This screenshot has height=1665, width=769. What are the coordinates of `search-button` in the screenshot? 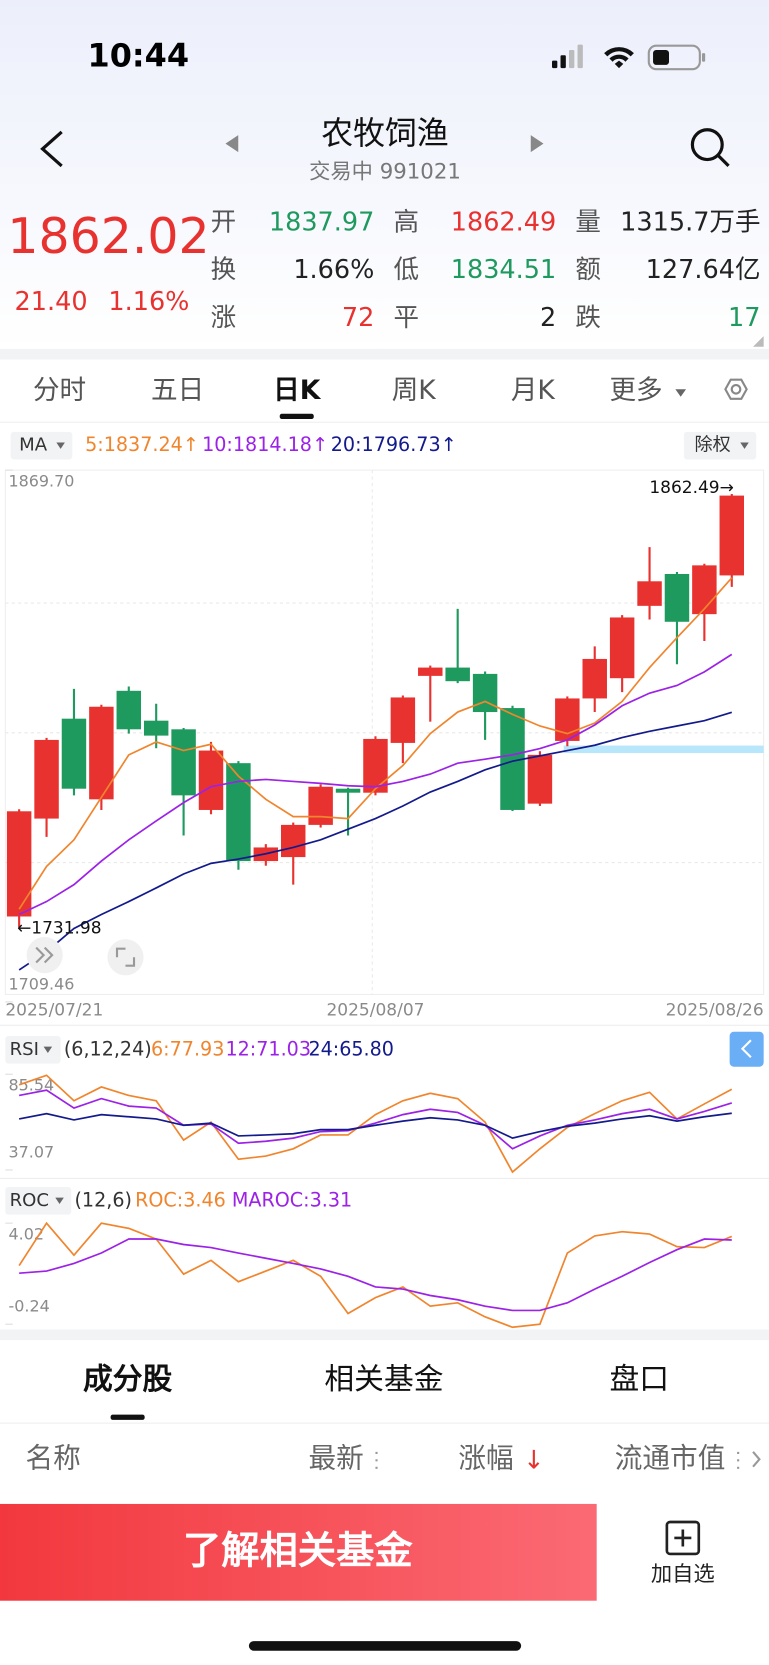 It's located at (710, 148).